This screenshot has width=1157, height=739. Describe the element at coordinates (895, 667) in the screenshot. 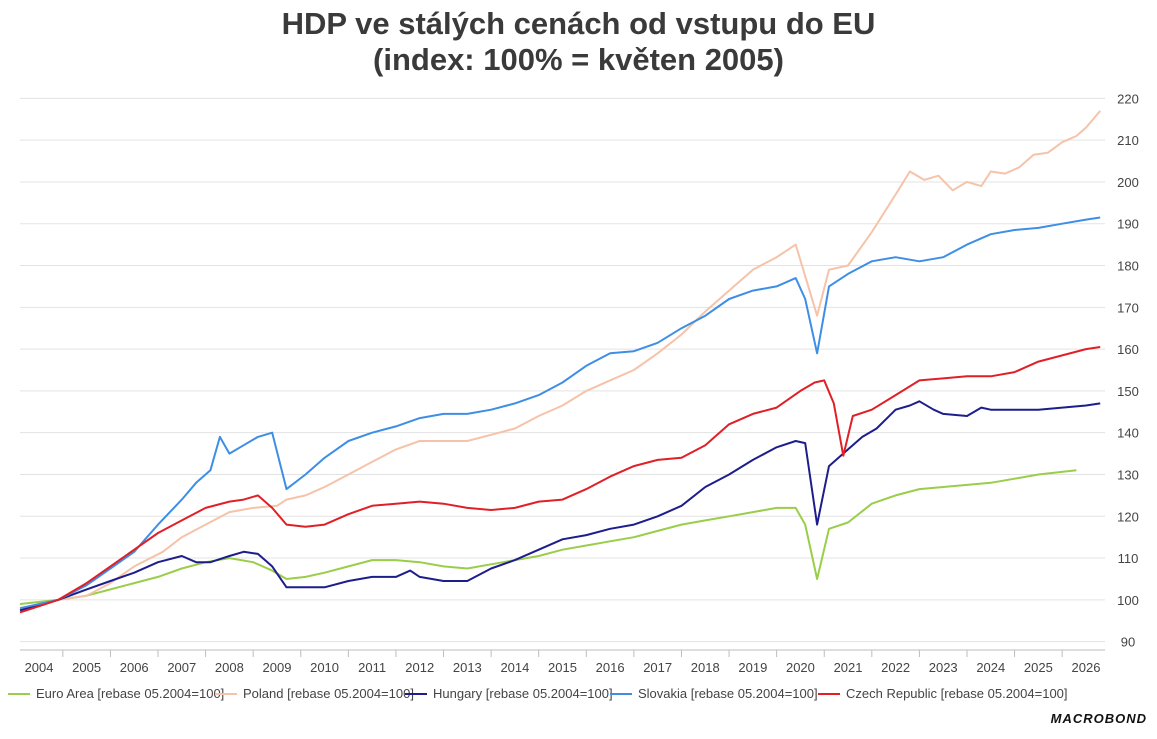

I see `x-tick-label: 2022` at that location.